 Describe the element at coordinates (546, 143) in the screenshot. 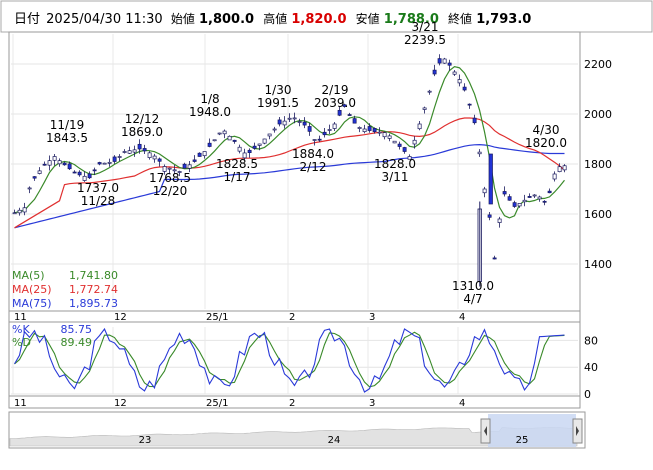

I see `annotation-price: 1820.0` at that location.